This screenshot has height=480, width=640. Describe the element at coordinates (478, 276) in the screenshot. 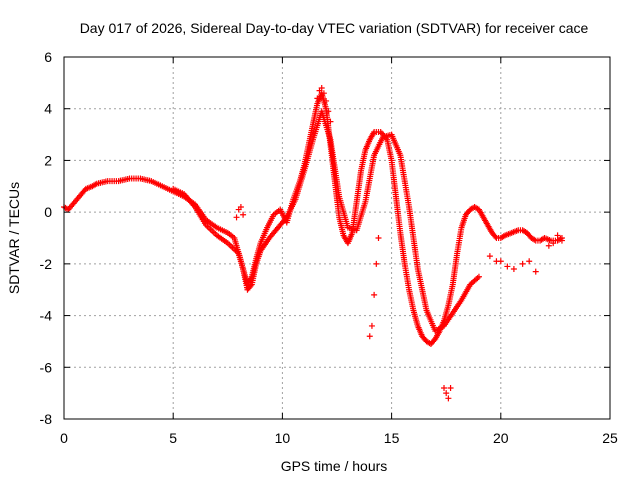

I see `upper-branch-point` at that location.